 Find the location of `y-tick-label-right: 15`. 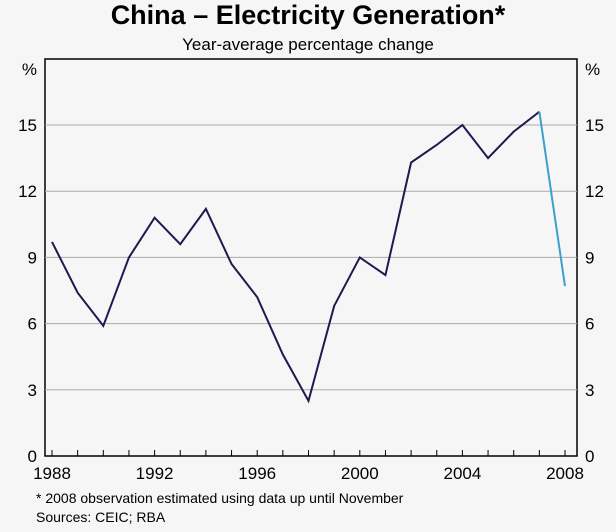

y-tick-label-right: 15 is located at coordinates (594, 125).